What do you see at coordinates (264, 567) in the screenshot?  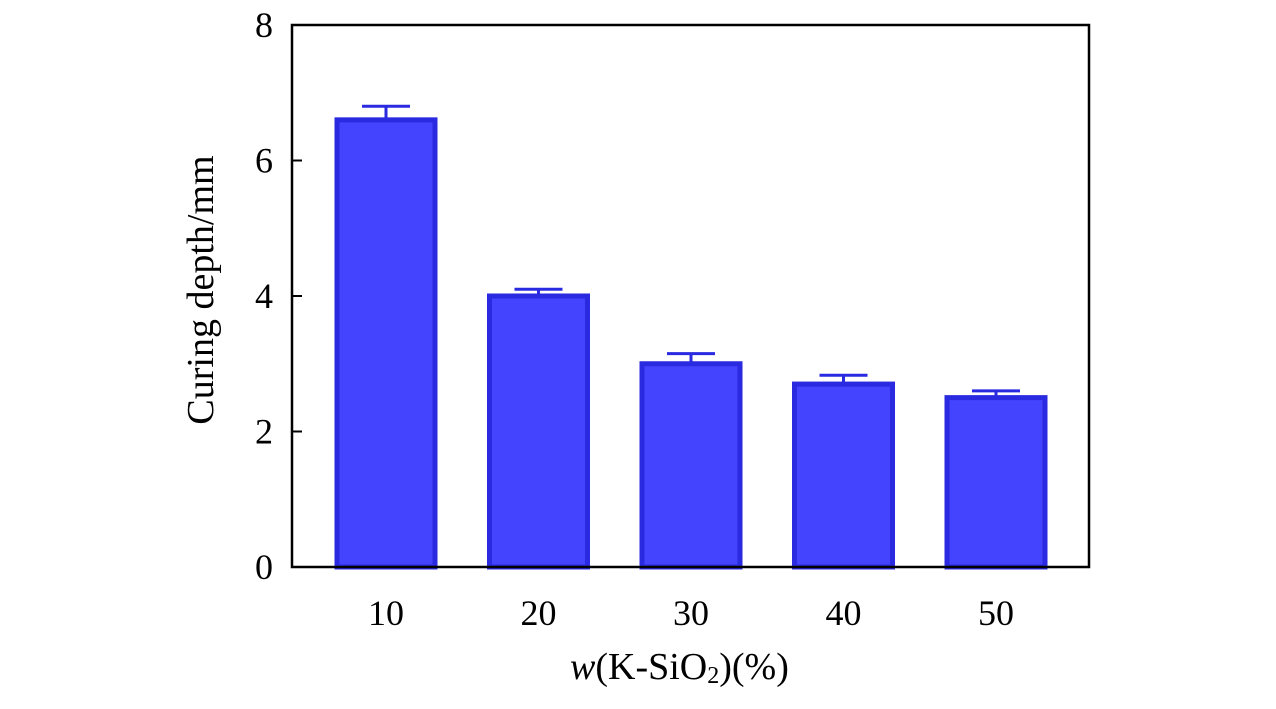 I see `y-tick-label-0: 0` at bounding box center [264, 567].